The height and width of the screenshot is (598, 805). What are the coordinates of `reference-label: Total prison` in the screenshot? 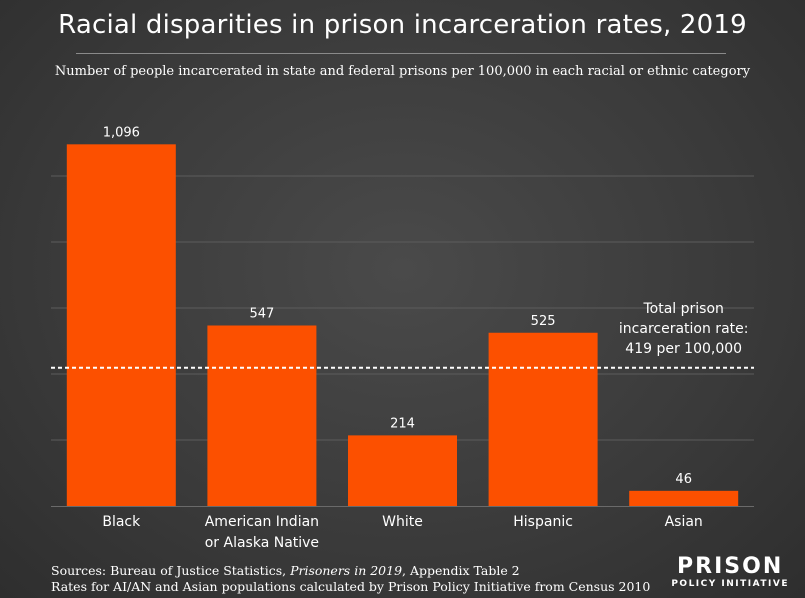 It's located at (682, 309).